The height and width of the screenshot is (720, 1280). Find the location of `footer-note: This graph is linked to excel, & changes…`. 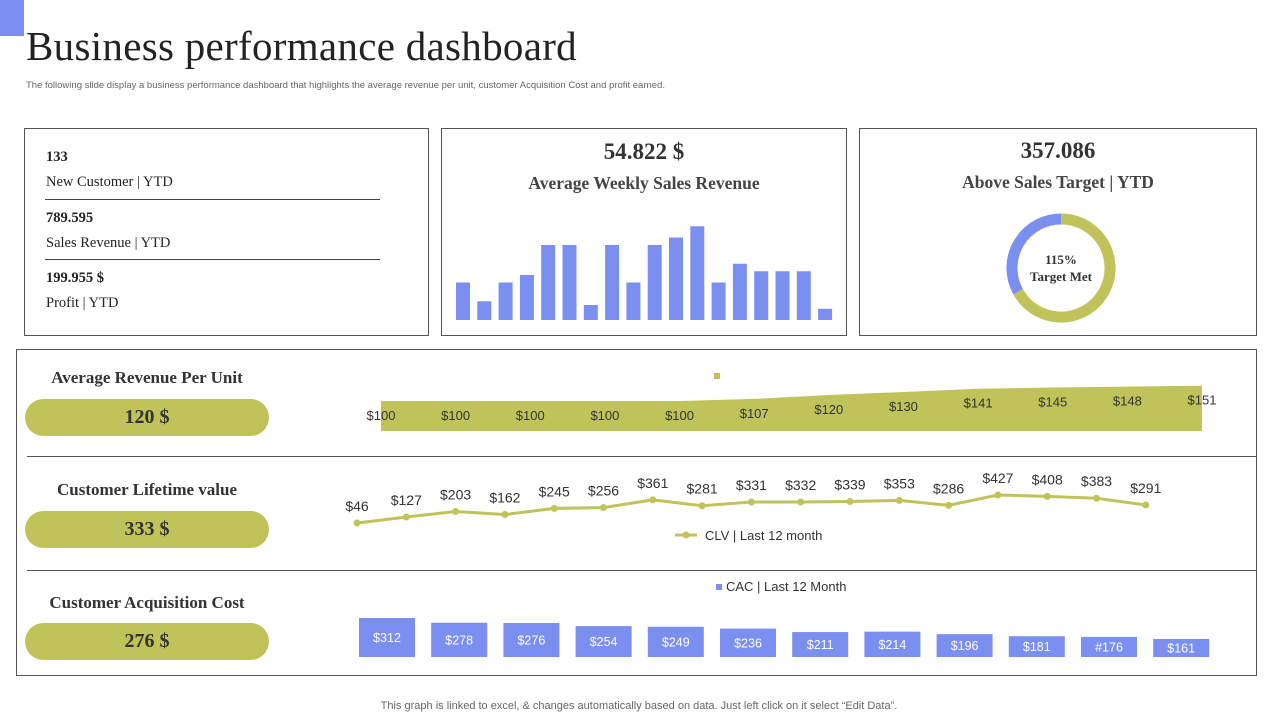

footer-note: This graph is linked to excel, & changes… is located at coordinates (639, 706).